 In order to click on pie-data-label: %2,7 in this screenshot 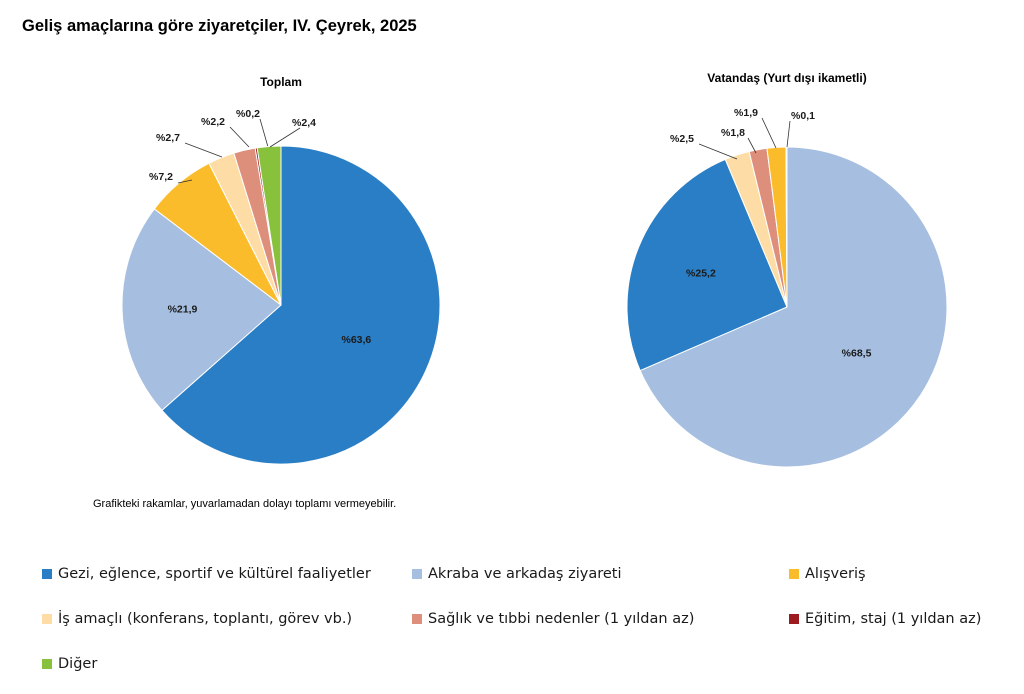, I will do `click(168, 138)`.